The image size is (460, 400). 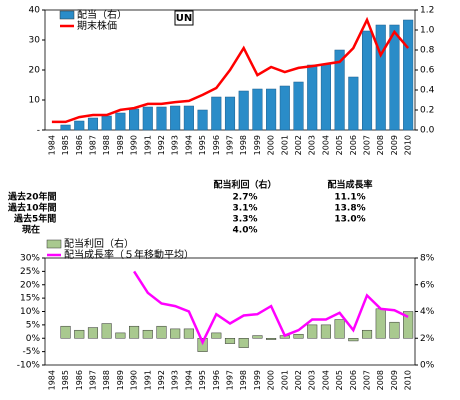 What do you see at coordinates (298, 145) in the screenshot?
I see `x-tick-label: 2002` at bounding box center [298, 145].